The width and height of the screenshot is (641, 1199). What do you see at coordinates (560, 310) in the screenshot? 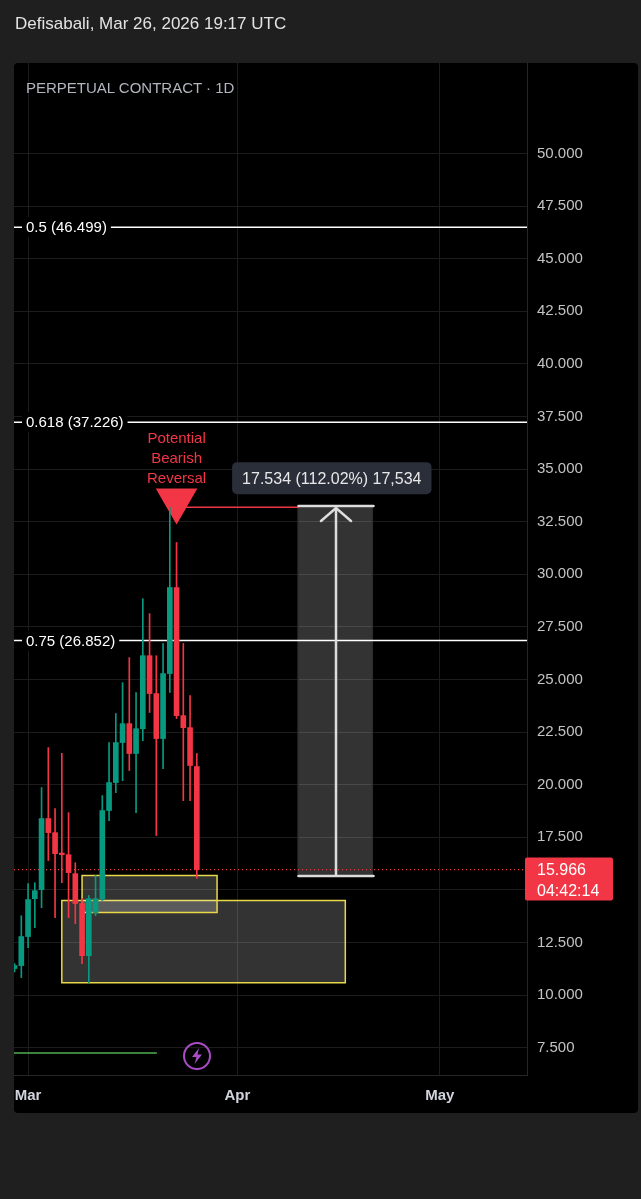
I see `y-tick-label: 42.500` at bounding box center [560, 310].